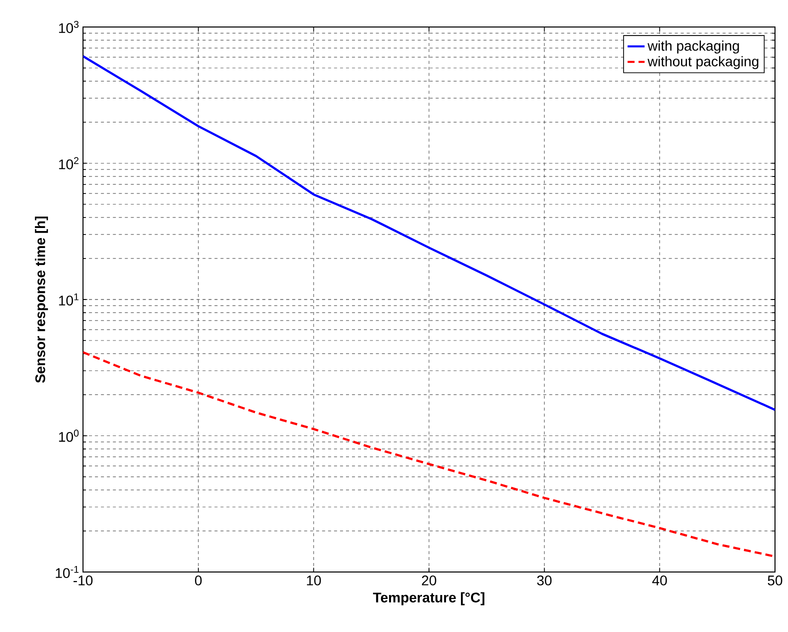 The image size is (788, 632). I want to click on y-tick-label: 10$^{0}$, so click(69, 436).